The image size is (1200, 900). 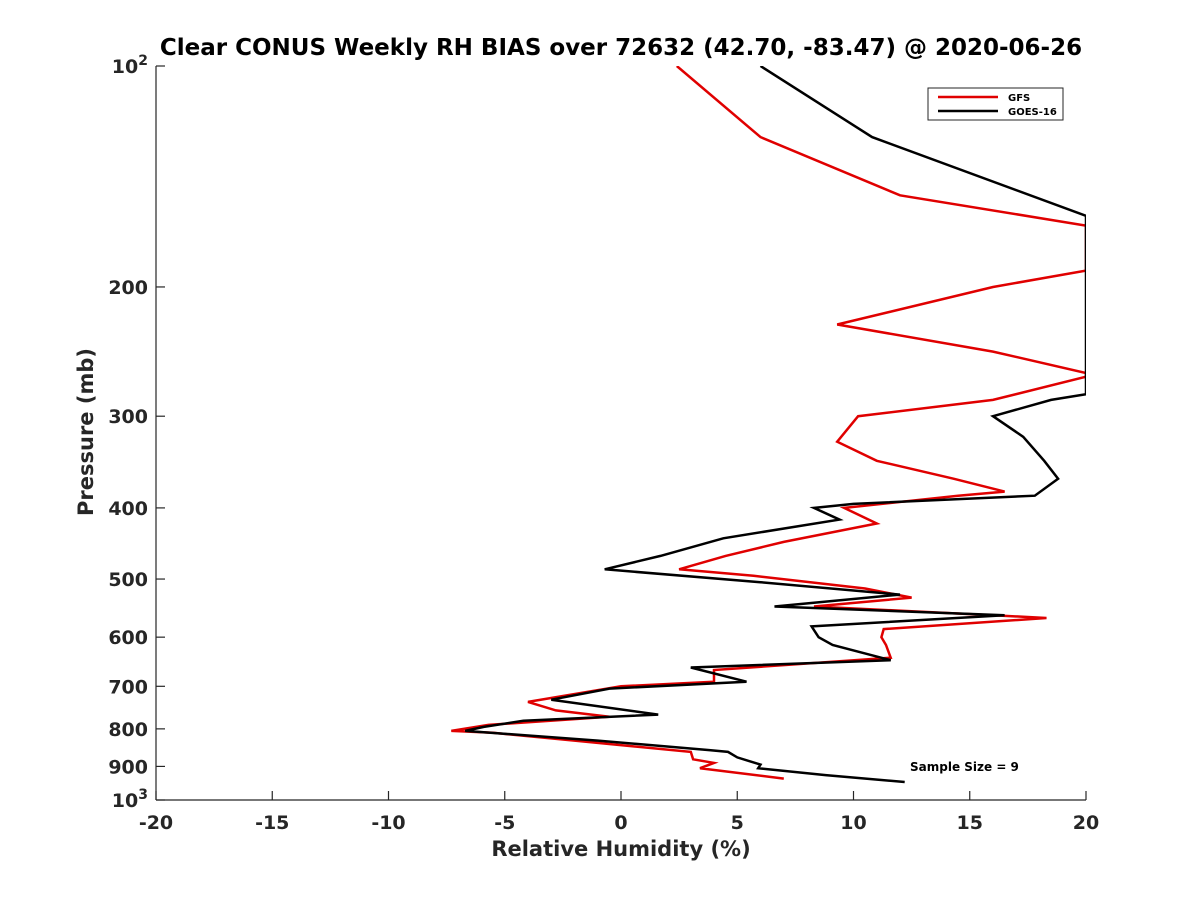 What do you see at coordinates (1032, 112) in the screenshot?
I see `legend-entry-label: GOES-16` at bounding box center [1032, 112].